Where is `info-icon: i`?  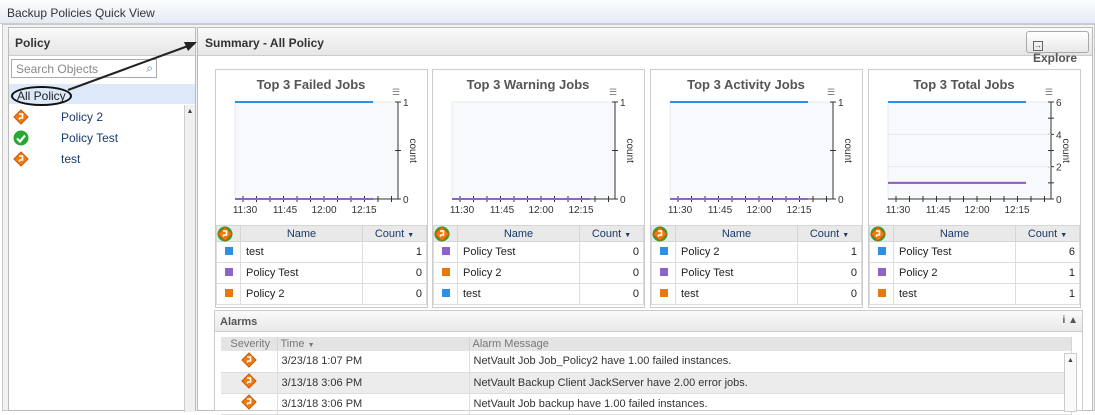
info-icon: i is located at coordinates (1064, 320).